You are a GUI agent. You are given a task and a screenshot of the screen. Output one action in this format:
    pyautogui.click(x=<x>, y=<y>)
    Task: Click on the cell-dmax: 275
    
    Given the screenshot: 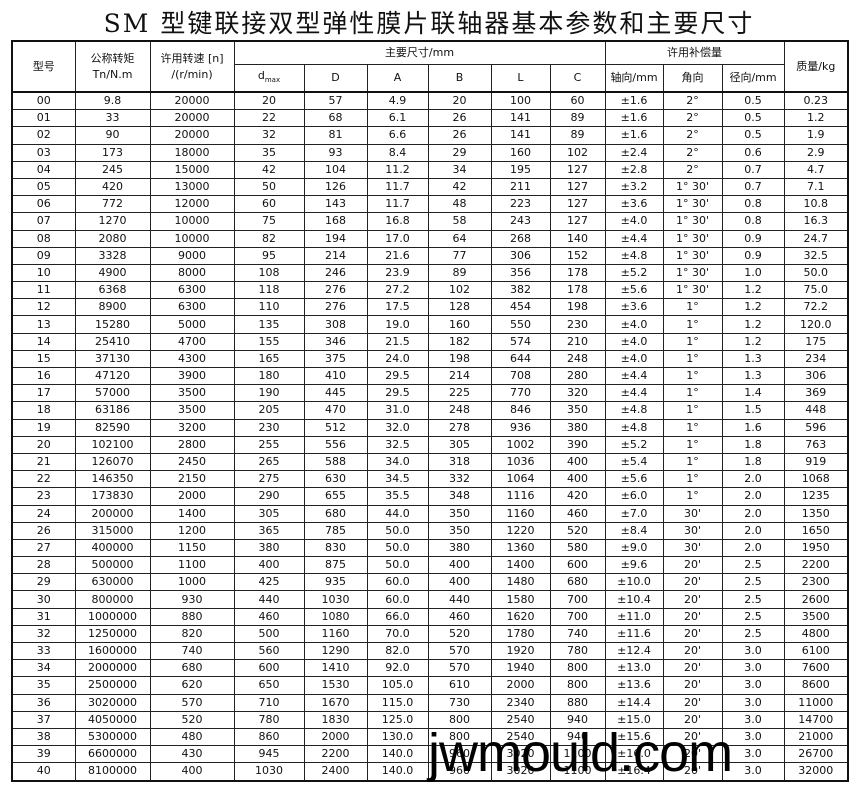 What is the action you would take?
    pyautogui.click(x=269, y=479)
    